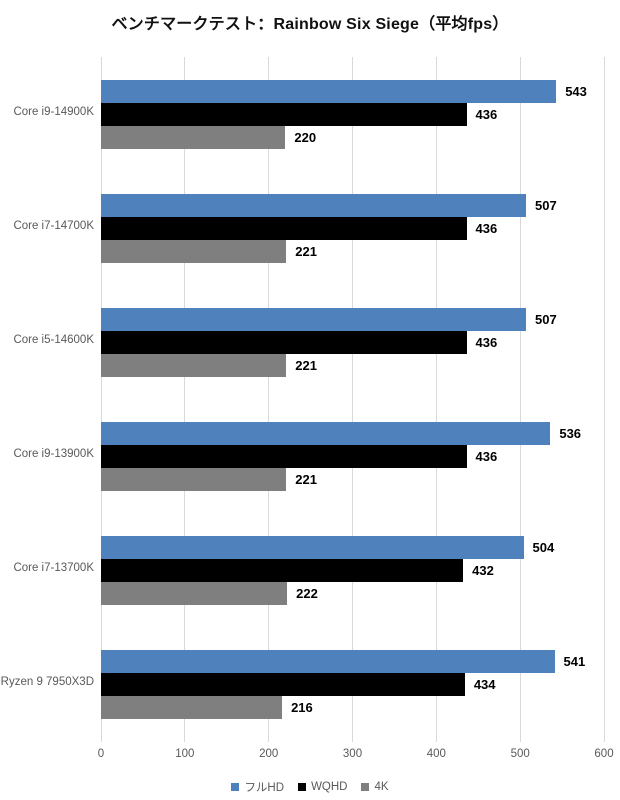 The height and width of the screenshot is (800, 620). Describe the element at coordinates (314, 205) in the screenshot. I see `bar-フルHD-Core i7-14700K` at that location.